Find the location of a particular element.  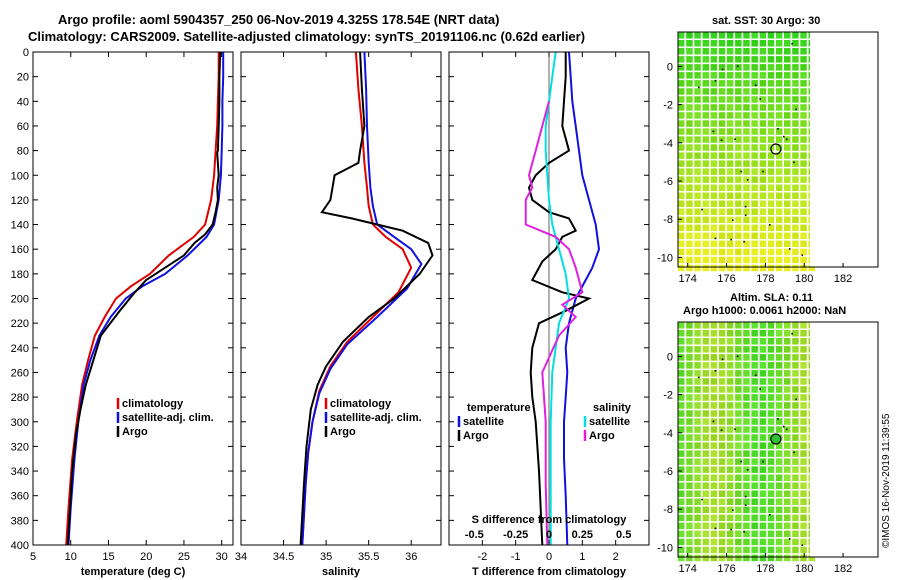

y-tick-label: 280 is located at coordinates (20, 398).